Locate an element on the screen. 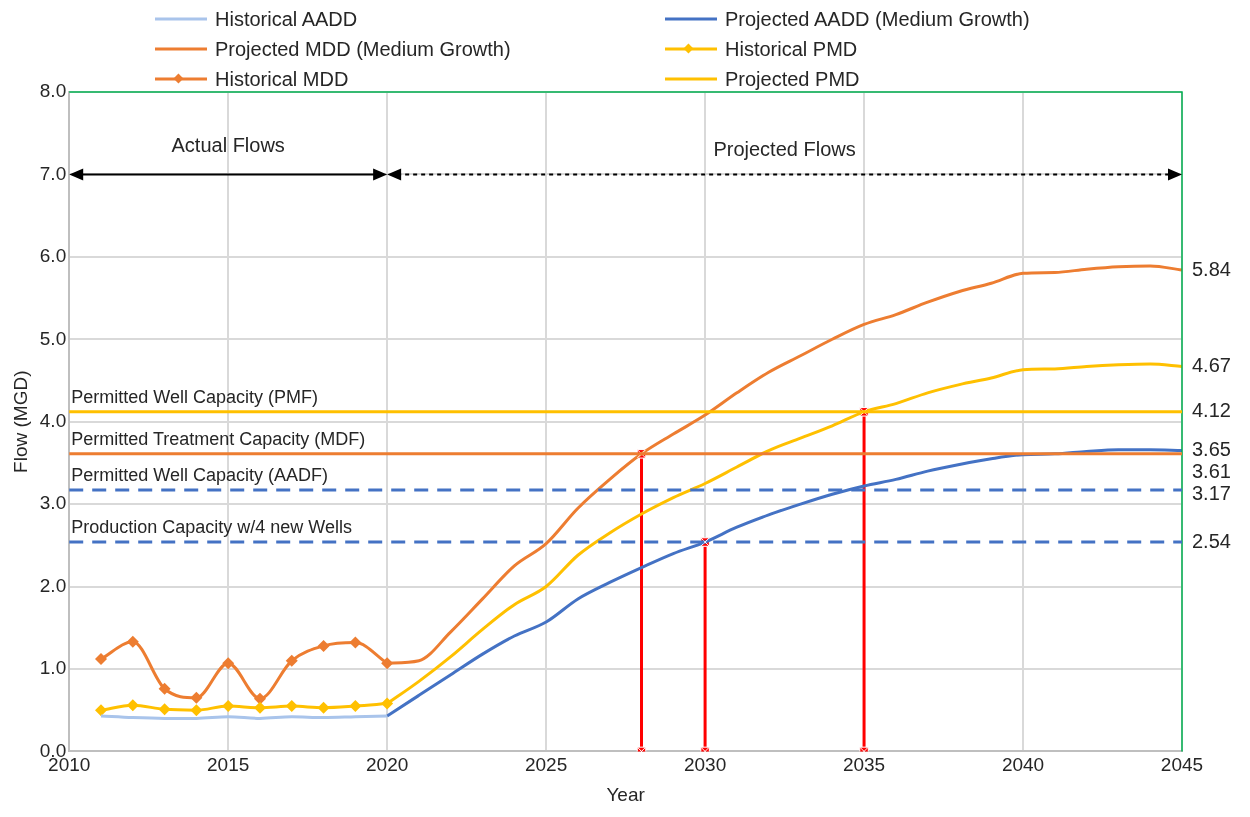  x-tick-label: 2025 is located at coordinates (546, 765).